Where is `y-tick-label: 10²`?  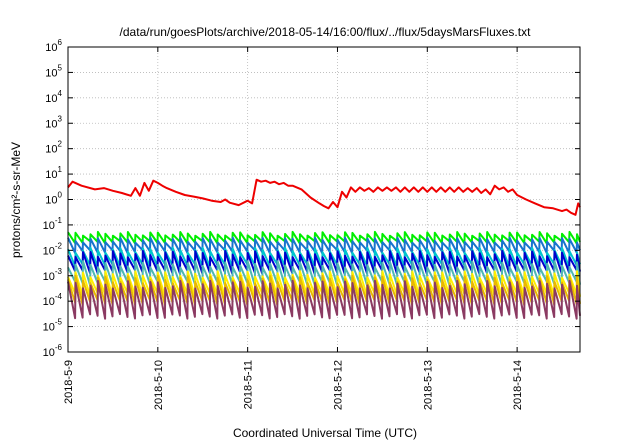 y-tick-label: 10² is located at coordinates (53, 148).